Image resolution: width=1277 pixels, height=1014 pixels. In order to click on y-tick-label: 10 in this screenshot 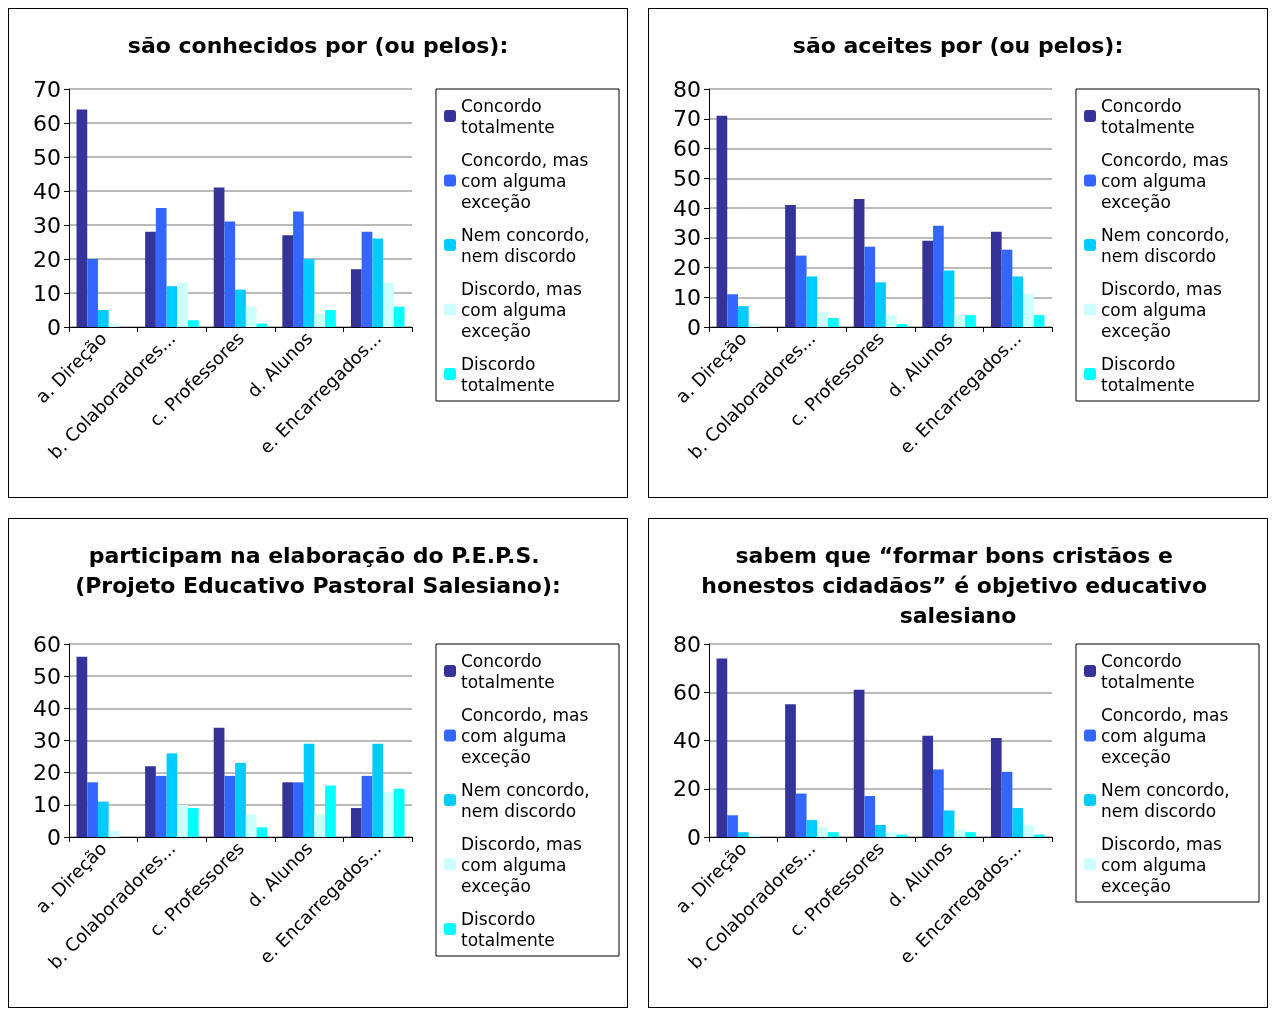, I will do `click(47, 293)`.